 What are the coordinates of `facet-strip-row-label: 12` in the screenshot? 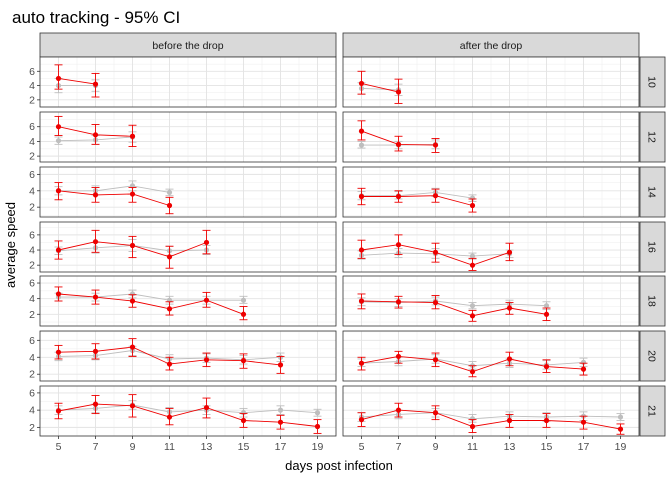 It's located at (652, 137).